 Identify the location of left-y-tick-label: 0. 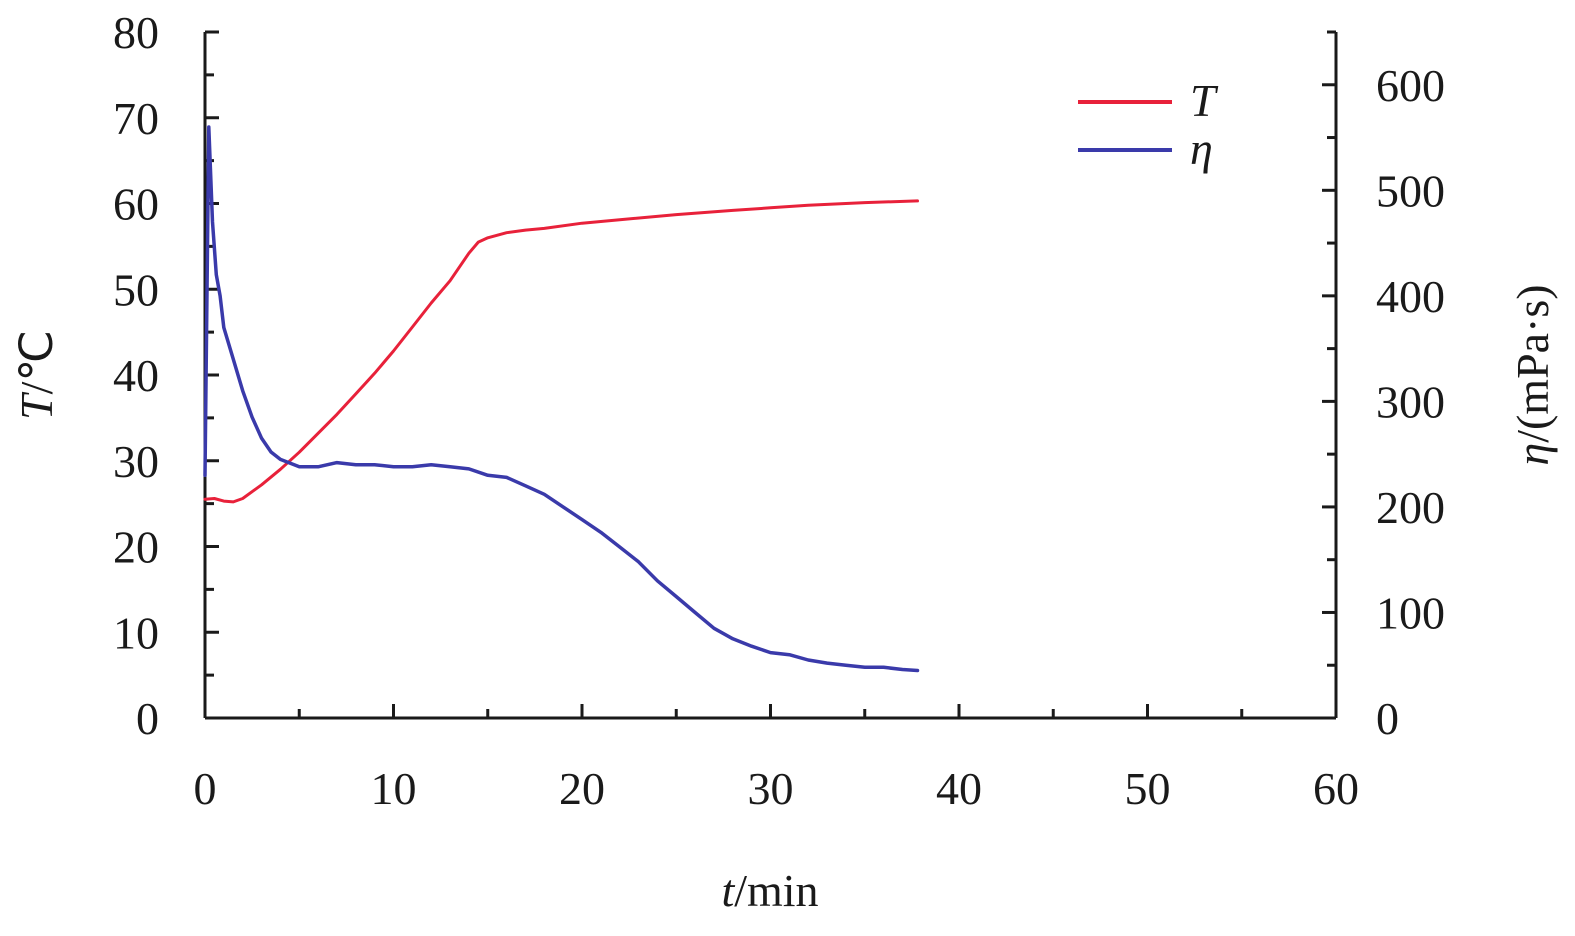
(147, 718).